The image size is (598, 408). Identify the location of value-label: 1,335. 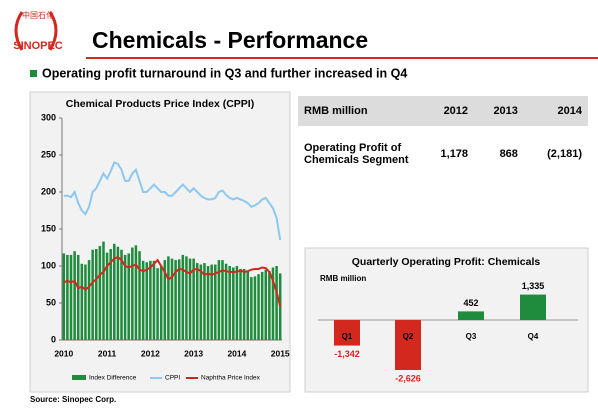
(533, 286).